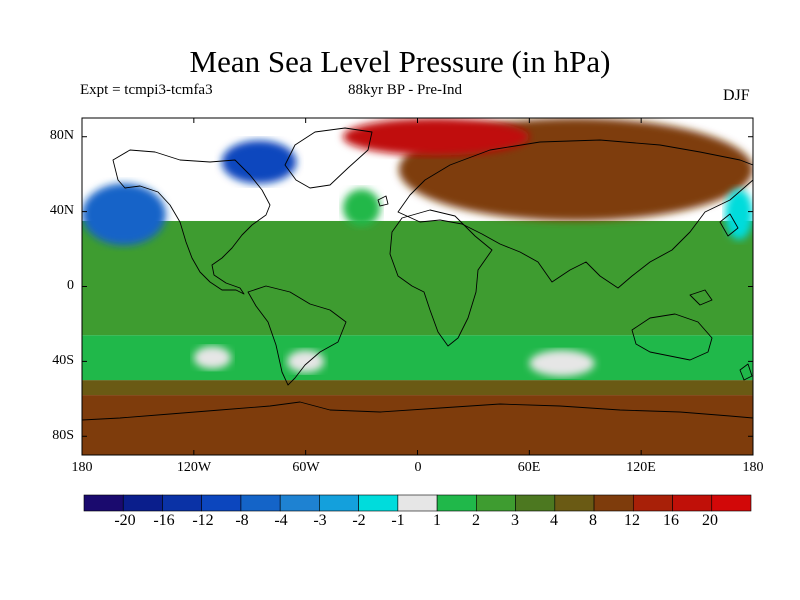  I want to click on season-label: DJF, so click(736, 95).